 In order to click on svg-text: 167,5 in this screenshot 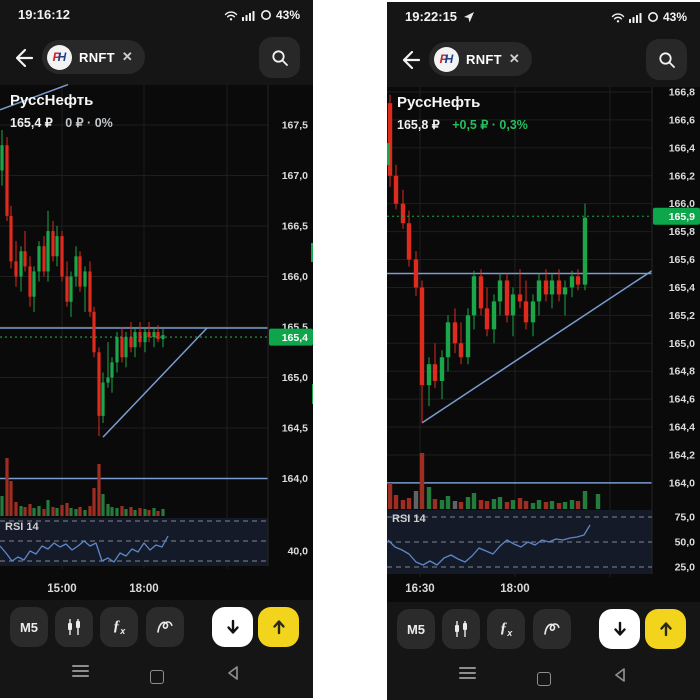, I will do `click(295, 126)`.